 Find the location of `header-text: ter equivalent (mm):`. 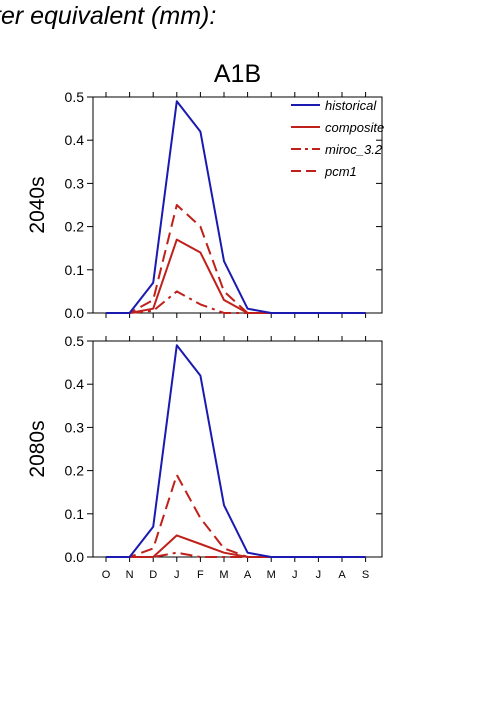

header-text: ter equivalent (mm): is located at coordinates (108, 16).